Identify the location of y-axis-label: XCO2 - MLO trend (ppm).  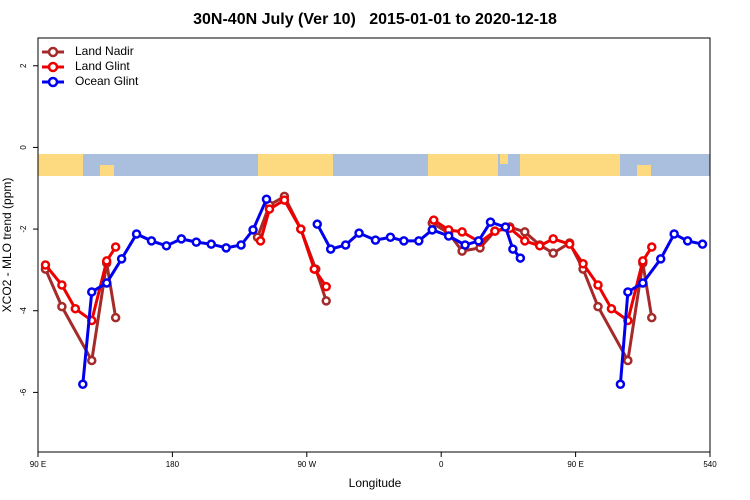
(7, 245).